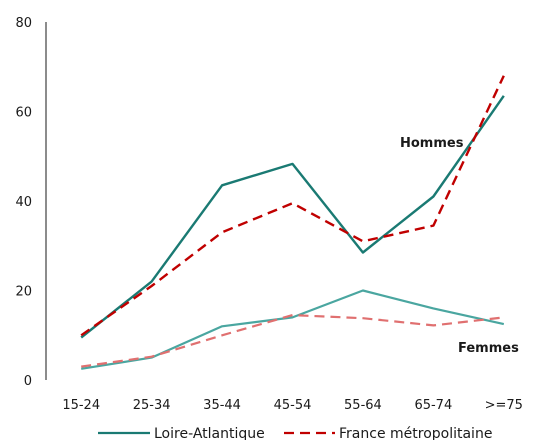  I want to click on y-tick-label: 80, so click(23, 23).